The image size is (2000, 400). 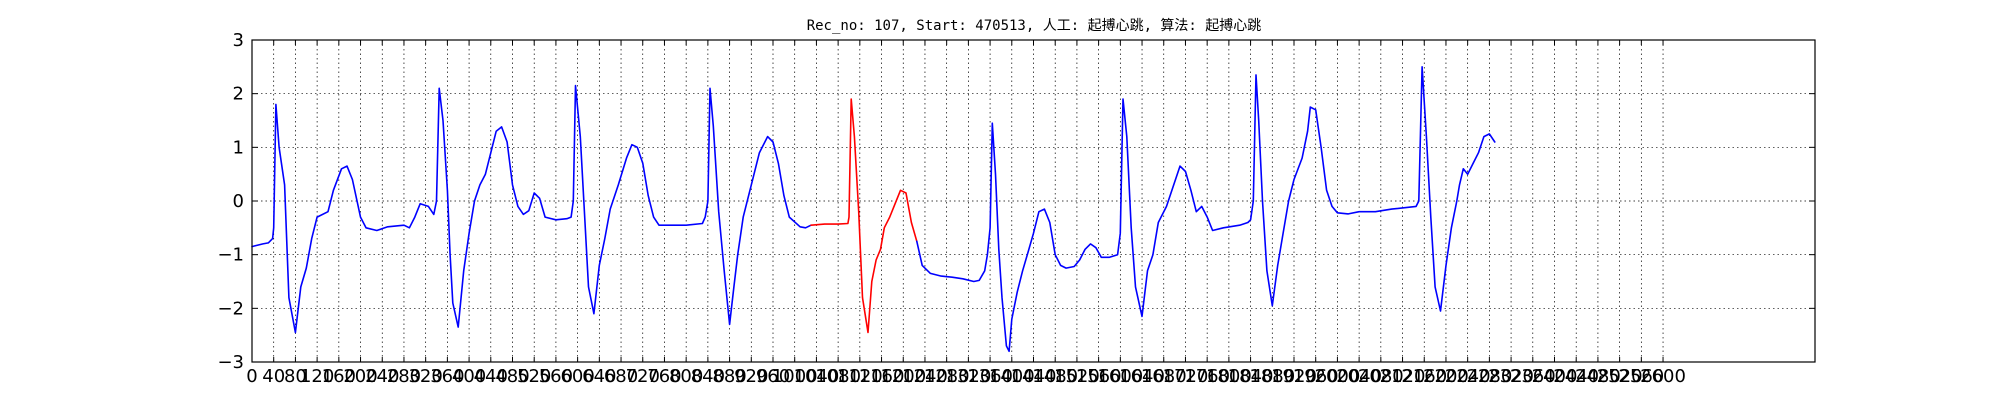 What do you see at coordinates (773, 376) in the screenshot?
I see `x-tick-label: 960` at bounding box center [773, 376].